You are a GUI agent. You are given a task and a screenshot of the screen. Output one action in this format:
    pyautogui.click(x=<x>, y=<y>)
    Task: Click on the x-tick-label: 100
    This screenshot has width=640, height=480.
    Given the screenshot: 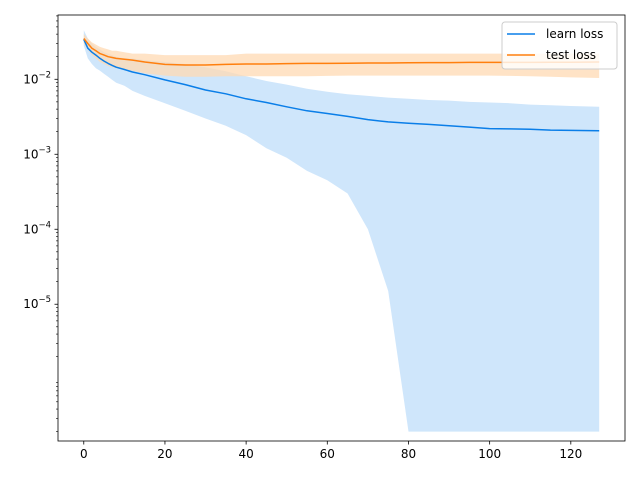 What is the action you would take?
    pyautogui.click(x=489, y=454)
    